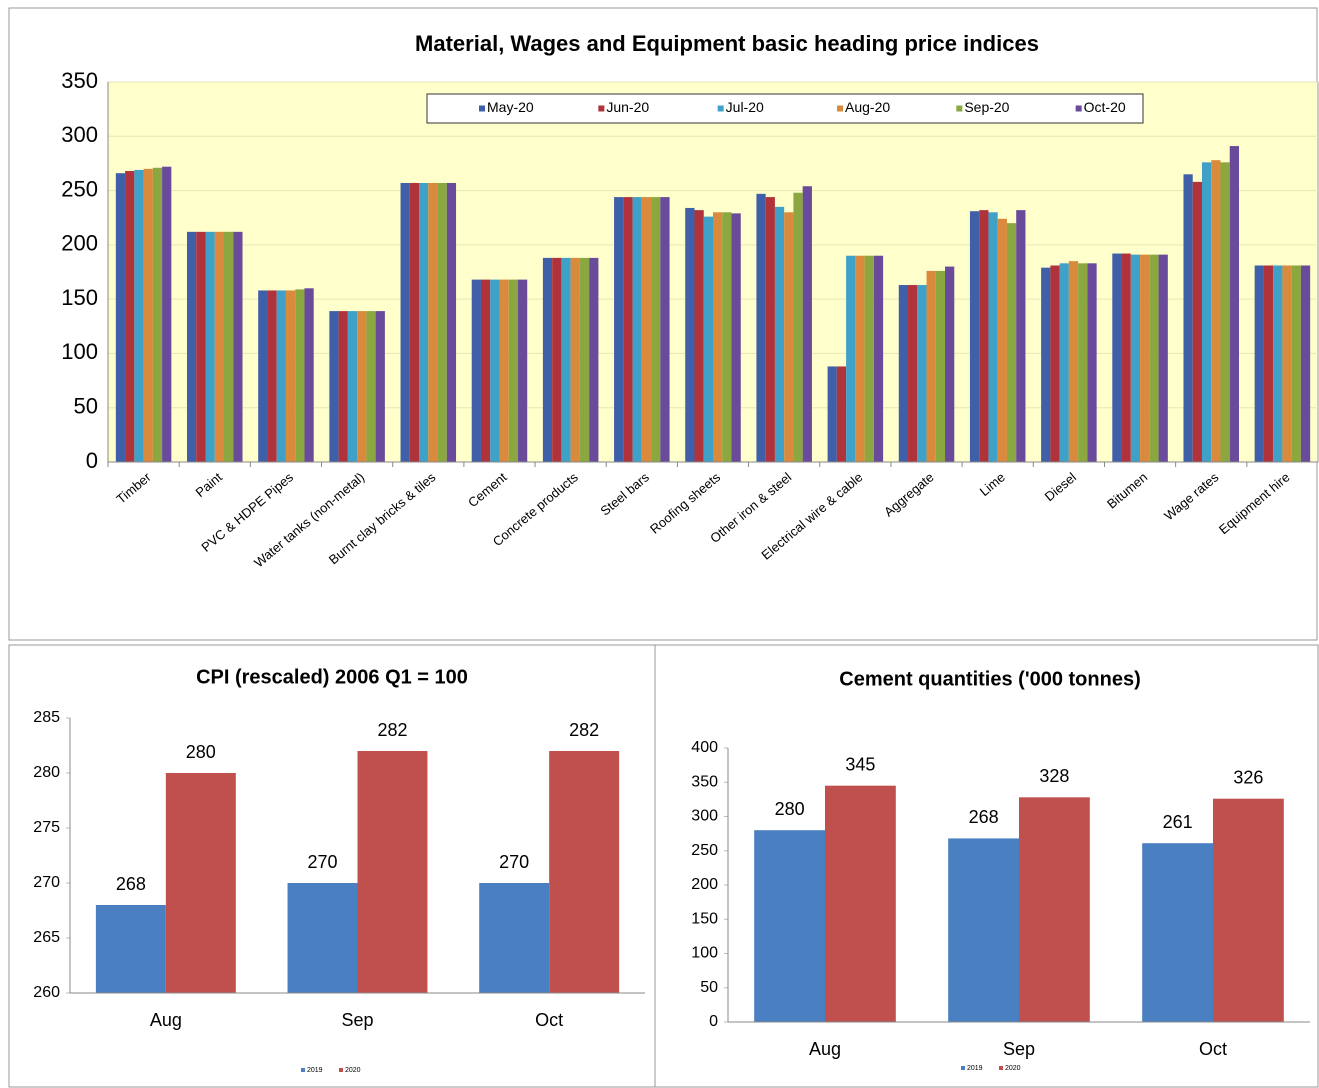 The width and height of the screenshot is (1319, 1088). What do you see at coordinates (514, 862) in the screenshot?
I see `data-label: 270` at bounding box center [514, 862].